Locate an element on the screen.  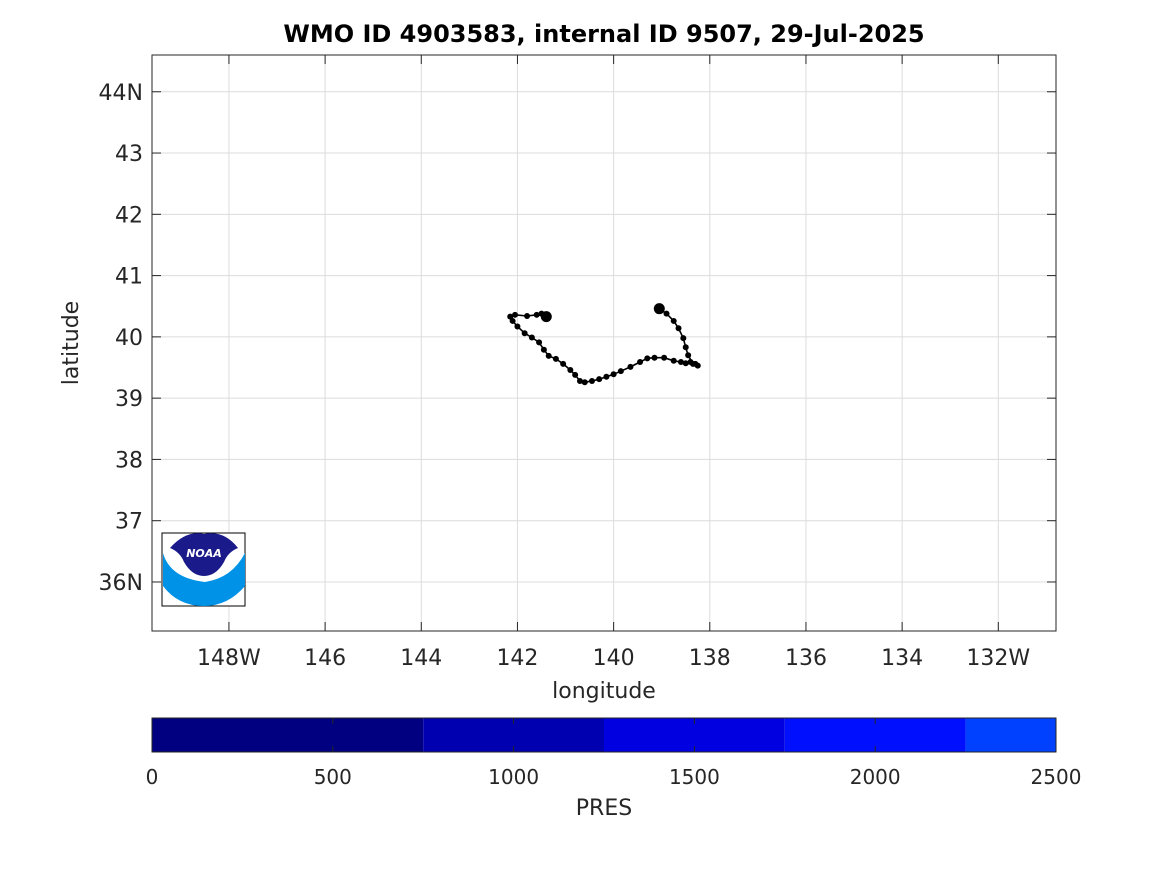
colorbar-tick-label: 1000 is located at coordinates (513, 777).